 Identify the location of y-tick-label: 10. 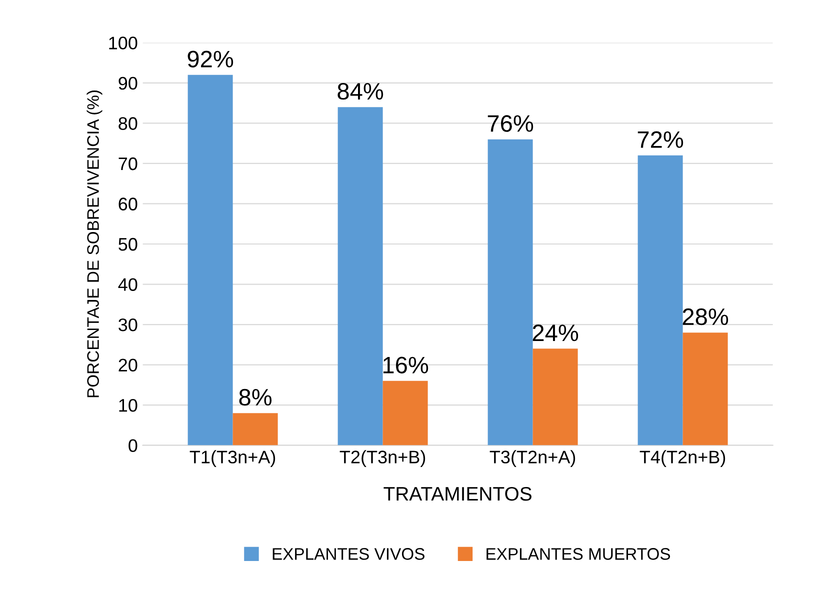
(128, 405).